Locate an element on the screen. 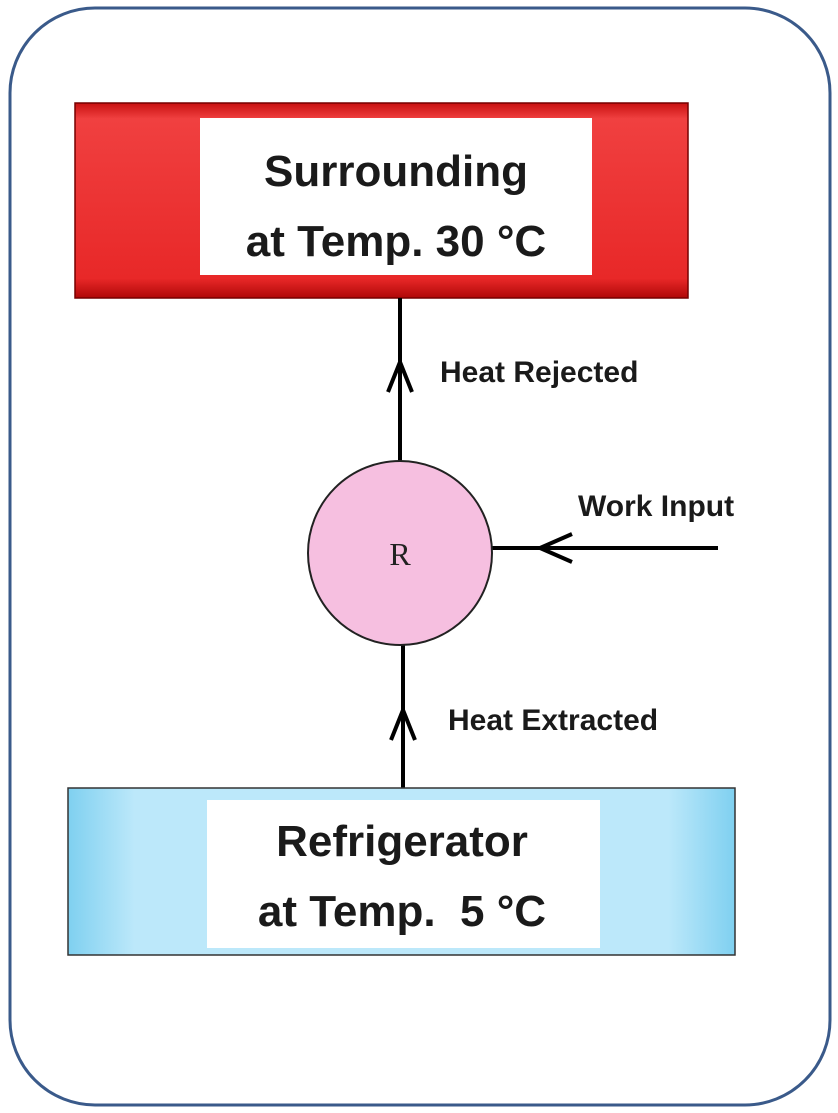 The height and width of the screenshot is (1113, 838). refrigerator-label-box is located at coordinates (403, 874).